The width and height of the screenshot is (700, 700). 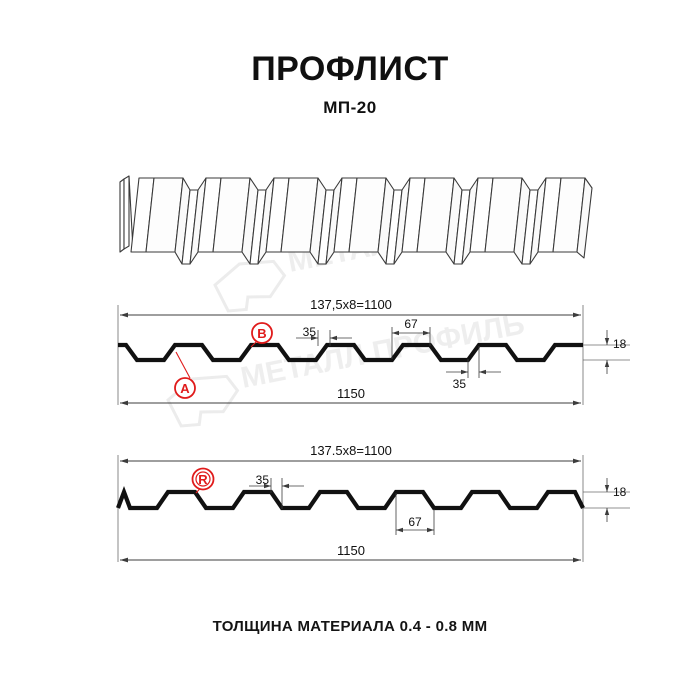 What do you see at coordinates (473, 362) in the screenshot?
I see `dimension-35-bottom-front` at bounding box center [473, 362].